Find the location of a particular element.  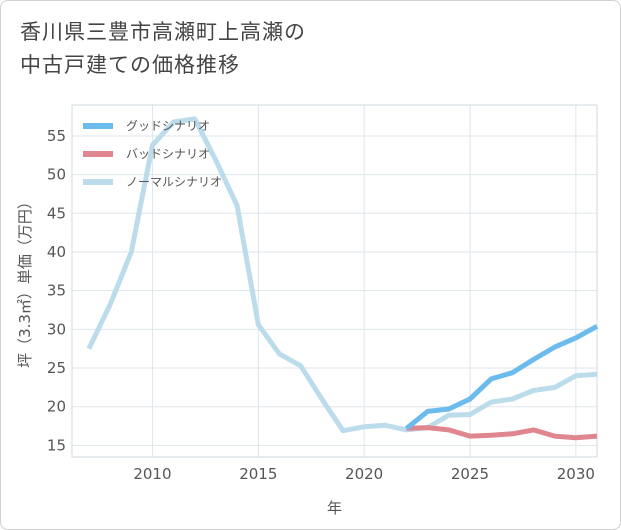

y-tick-label: 55 is located at coordinates (56, 136).